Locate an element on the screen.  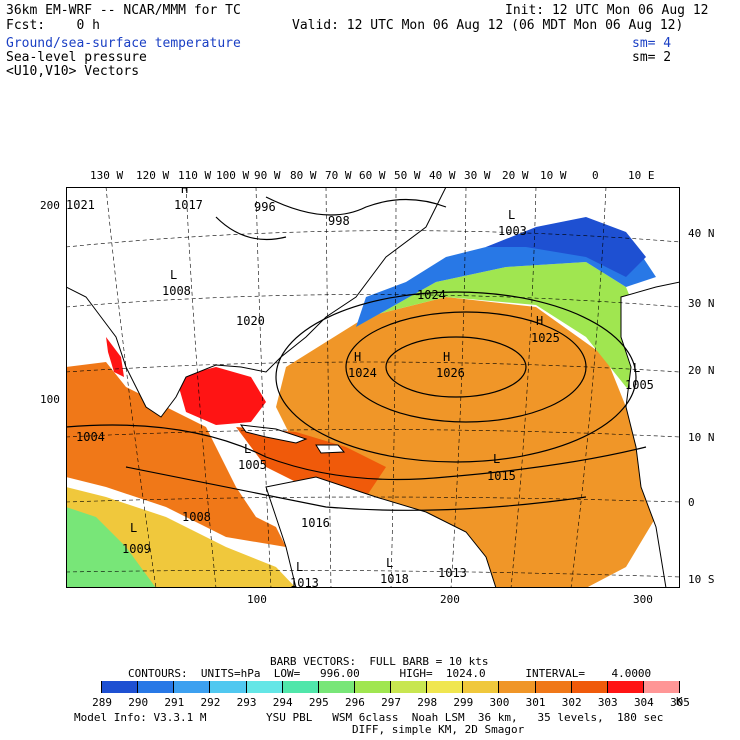
pressure-value: 998 is located at coordinates (339, 221).